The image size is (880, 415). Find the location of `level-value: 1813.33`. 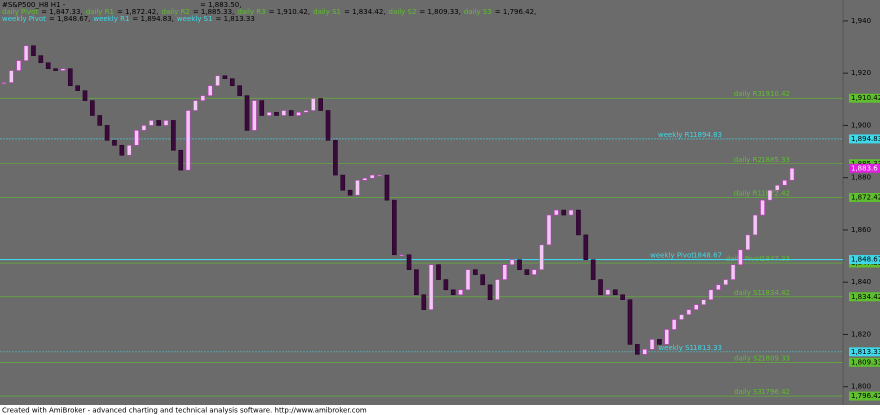

level-value: 1813.33 is located at coordinates (707, 348).